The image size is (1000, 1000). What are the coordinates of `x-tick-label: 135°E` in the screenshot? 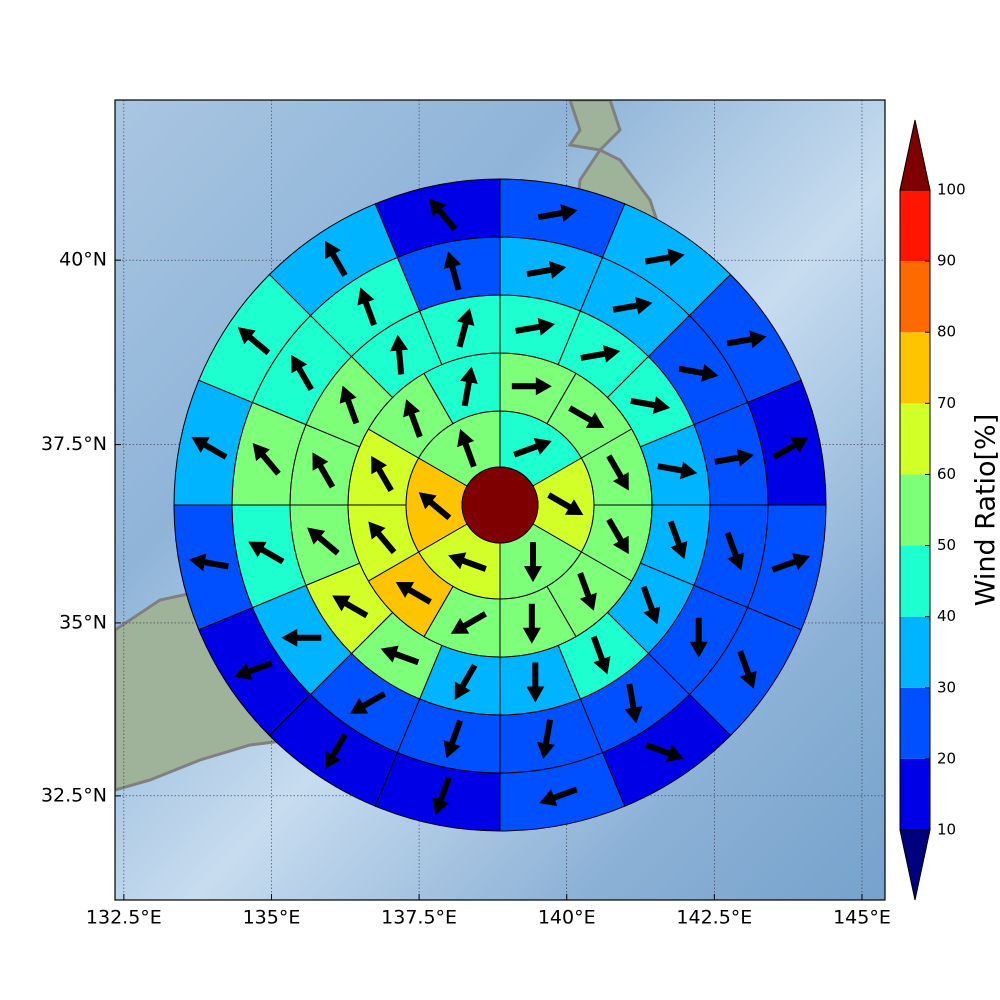 It's located at (272, 918).